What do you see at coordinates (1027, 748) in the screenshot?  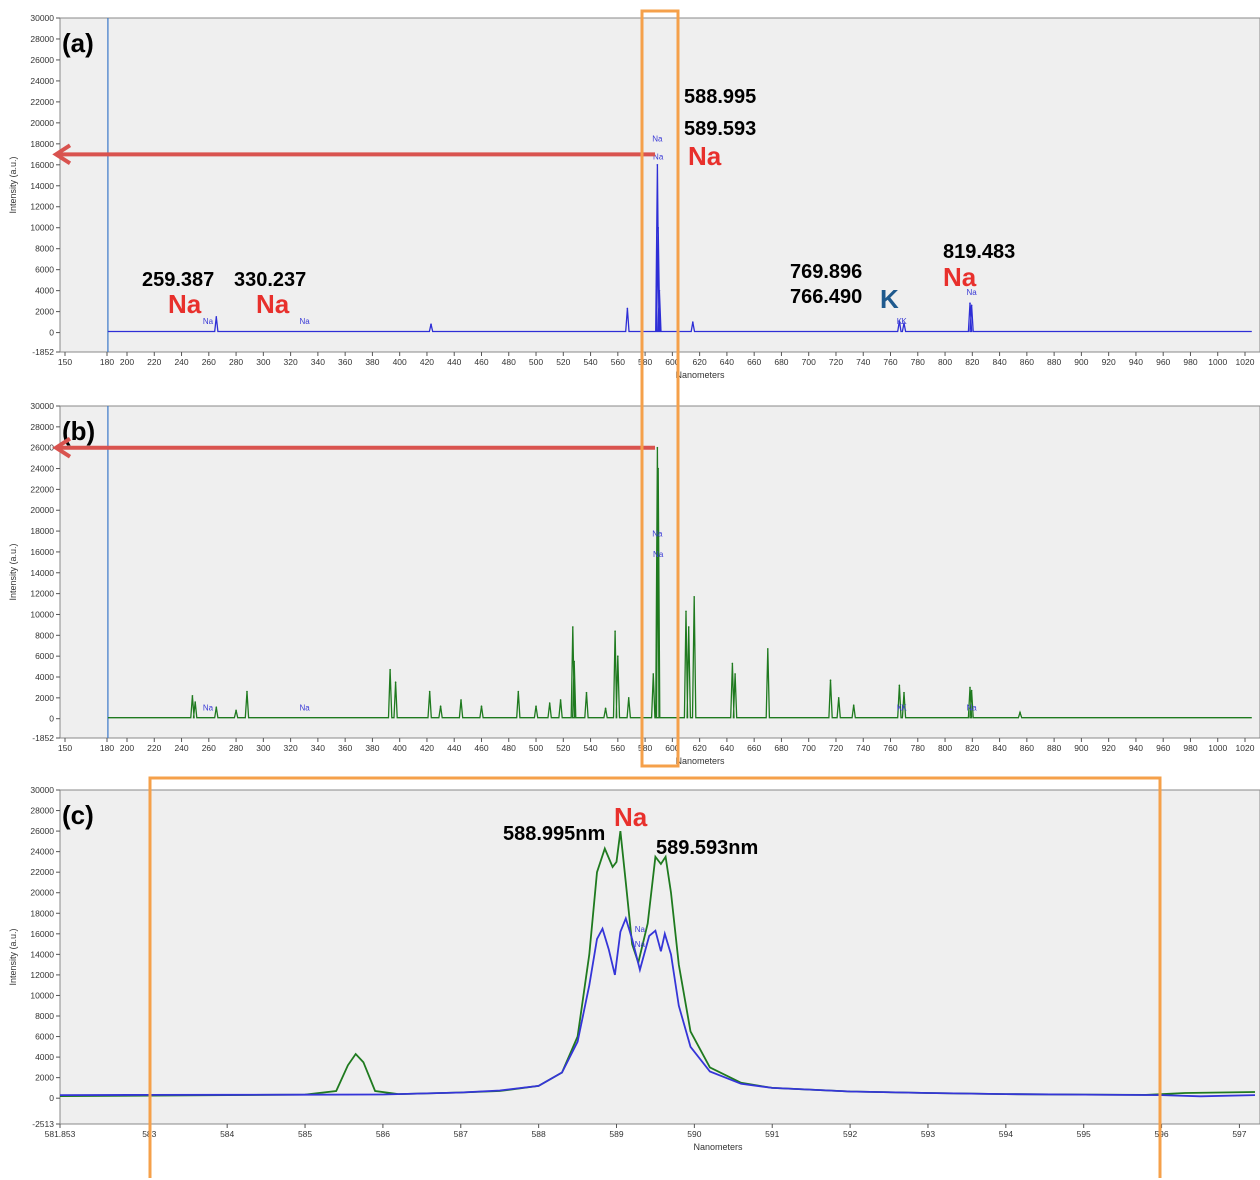 I see `x-tick-label: 860` at bounding box center [1027, 748].